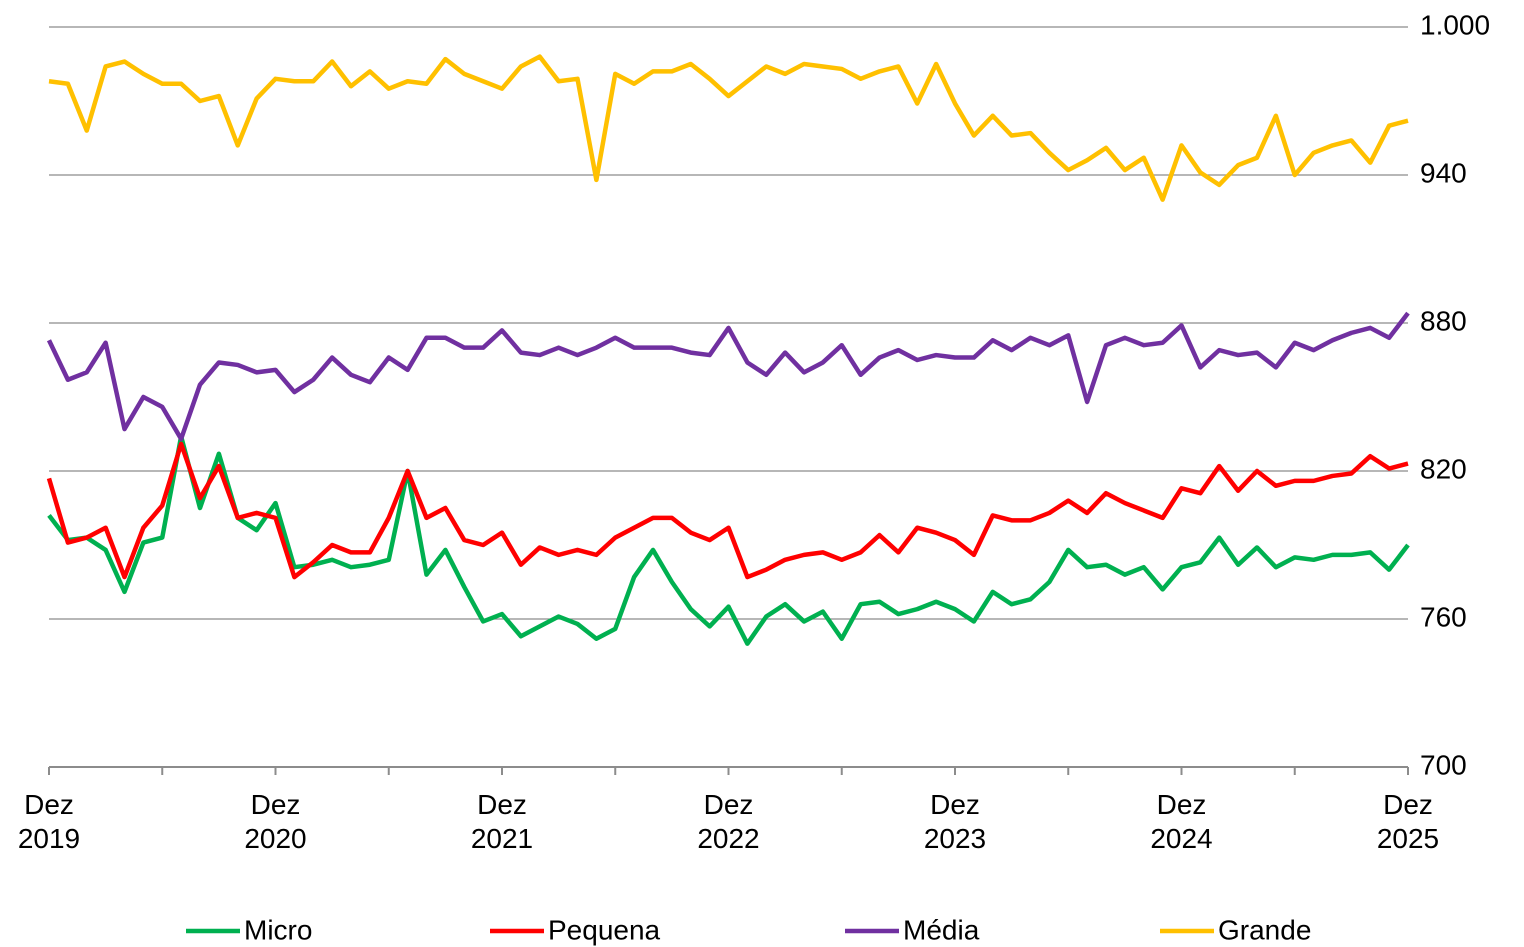 The height and width of the screenshot is (947, 1524). What do you see at coordinates (955, 821) in the screenshot?
I see `x-tick-label: Dez 2023` at bounding box center [955, 821].